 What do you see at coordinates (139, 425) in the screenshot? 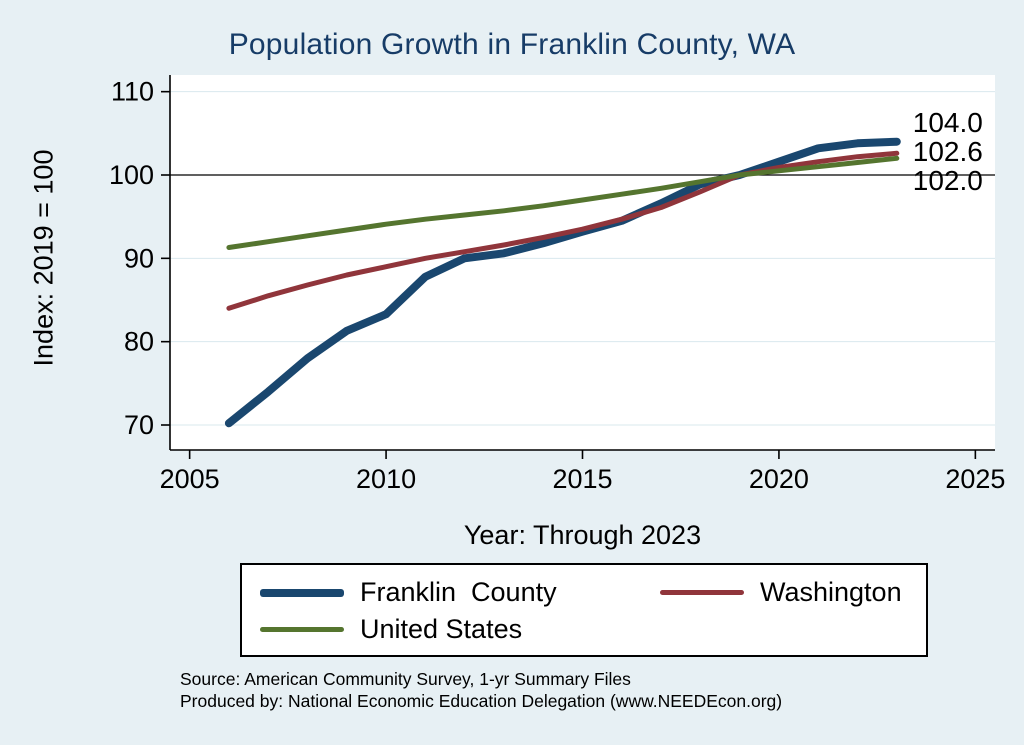
I see `y-tick-label: 70` at bounding box center [139, 425].